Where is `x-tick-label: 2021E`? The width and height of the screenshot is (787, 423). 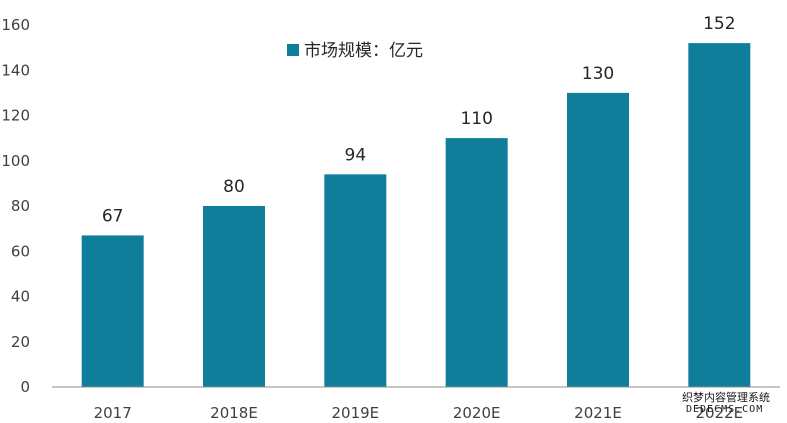
x-tick-label: 2021E is located at coordinates (598, 413).